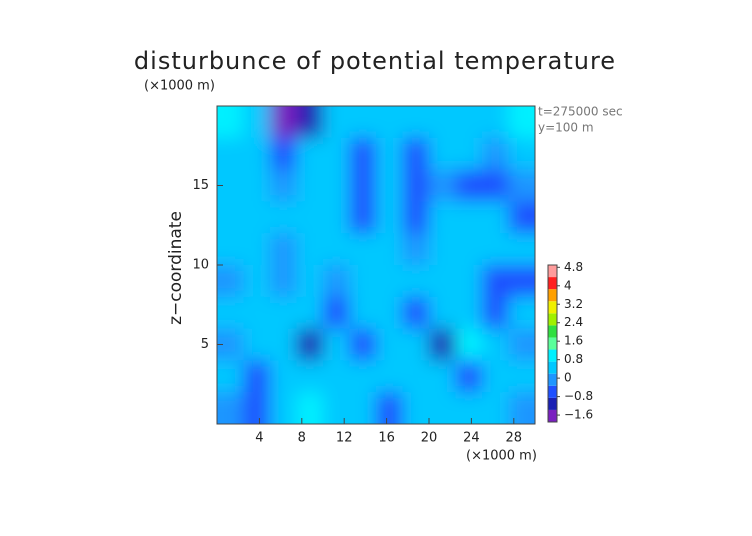 The width and height of the screenshot is (752, 536). What do you see at coordinates (566, 128) in the screenshot?
I see `annotation: y=100 m` at bounding box center [566, 128].